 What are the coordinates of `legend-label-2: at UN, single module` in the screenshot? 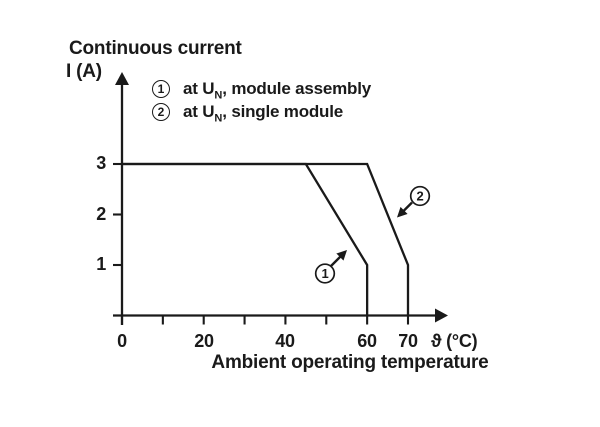 It's located at (263, 112).